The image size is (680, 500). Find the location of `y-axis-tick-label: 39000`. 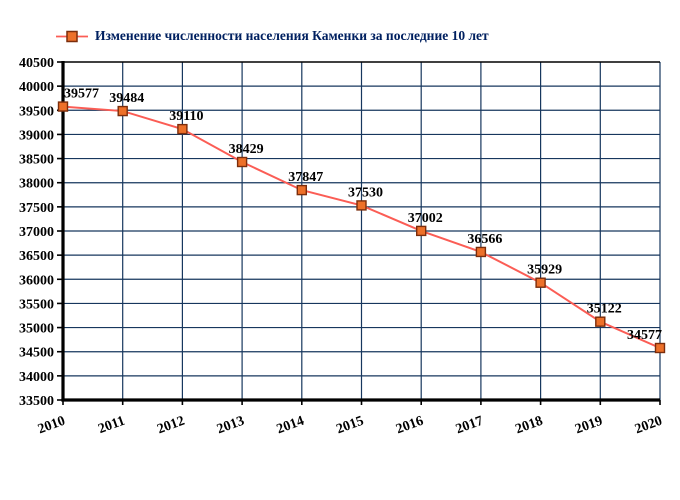

y-axis-tick-label: 39000 is located at coordinates (36, 135).